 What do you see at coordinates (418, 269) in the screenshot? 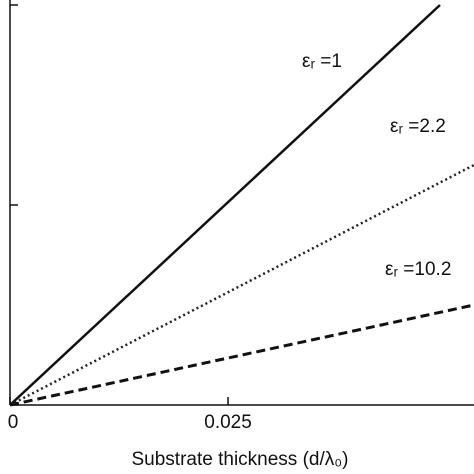
I see `series-label: εᵣ =10.2` at bounding box center [418, 269].